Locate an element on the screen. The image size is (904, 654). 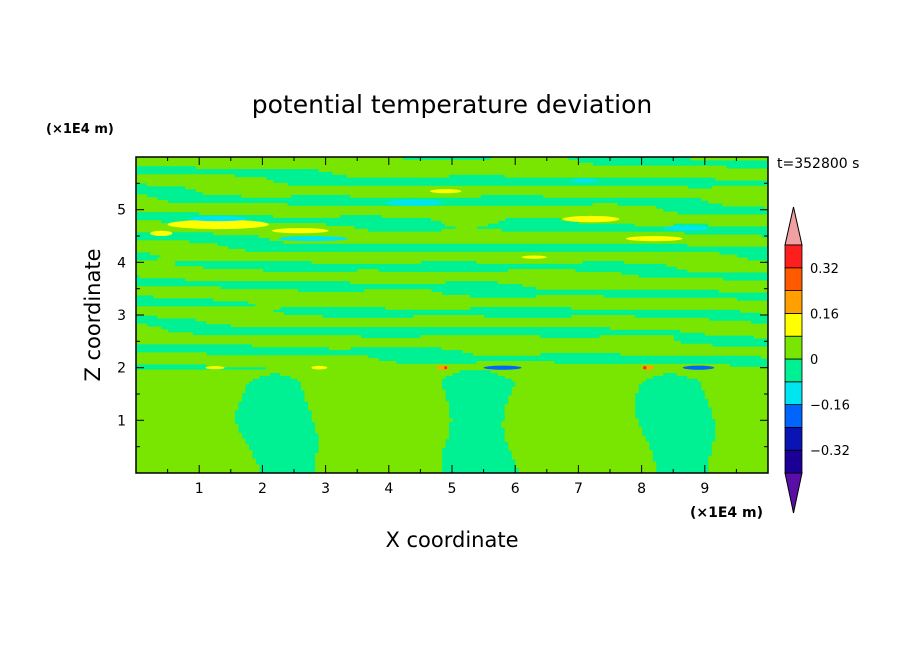
time-label: t=352800 s is located at coordinates (818, 164).